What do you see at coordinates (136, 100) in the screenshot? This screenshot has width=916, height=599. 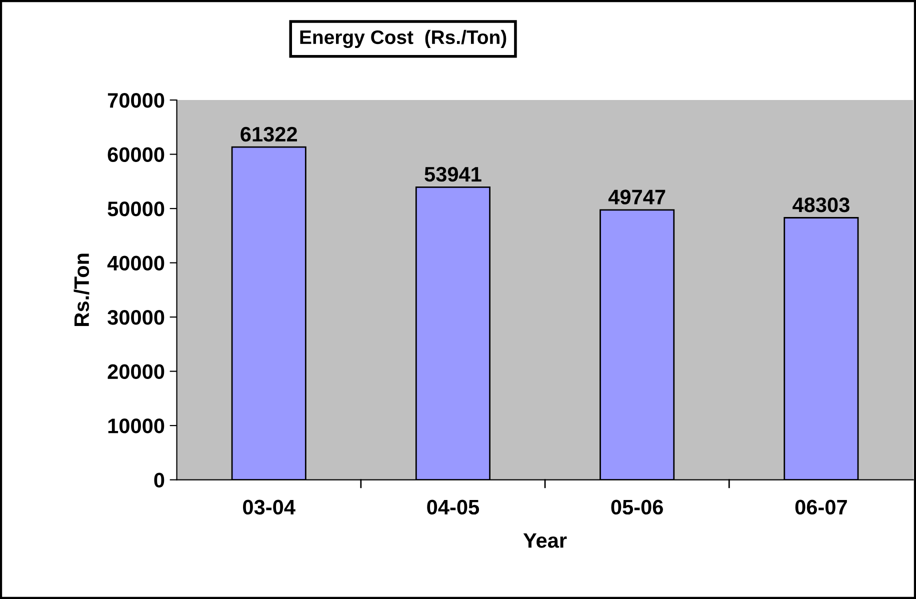 I see `y-tick-label: 70000` at bounding box center [136, 100].